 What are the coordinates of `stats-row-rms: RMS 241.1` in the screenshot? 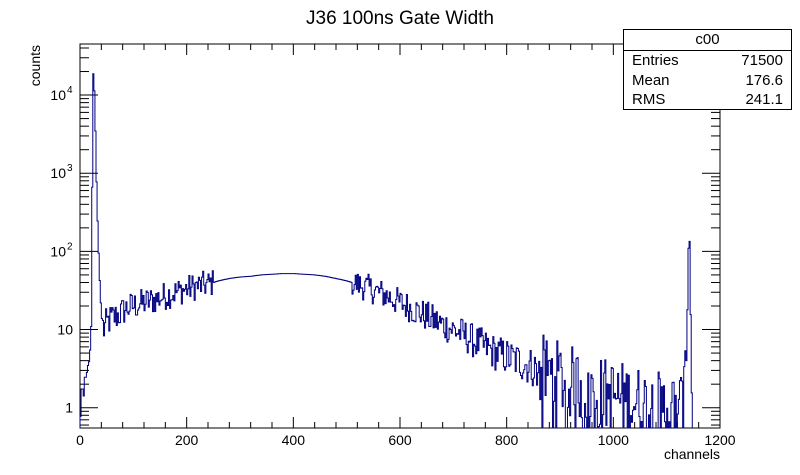 It's located at (707, 100).